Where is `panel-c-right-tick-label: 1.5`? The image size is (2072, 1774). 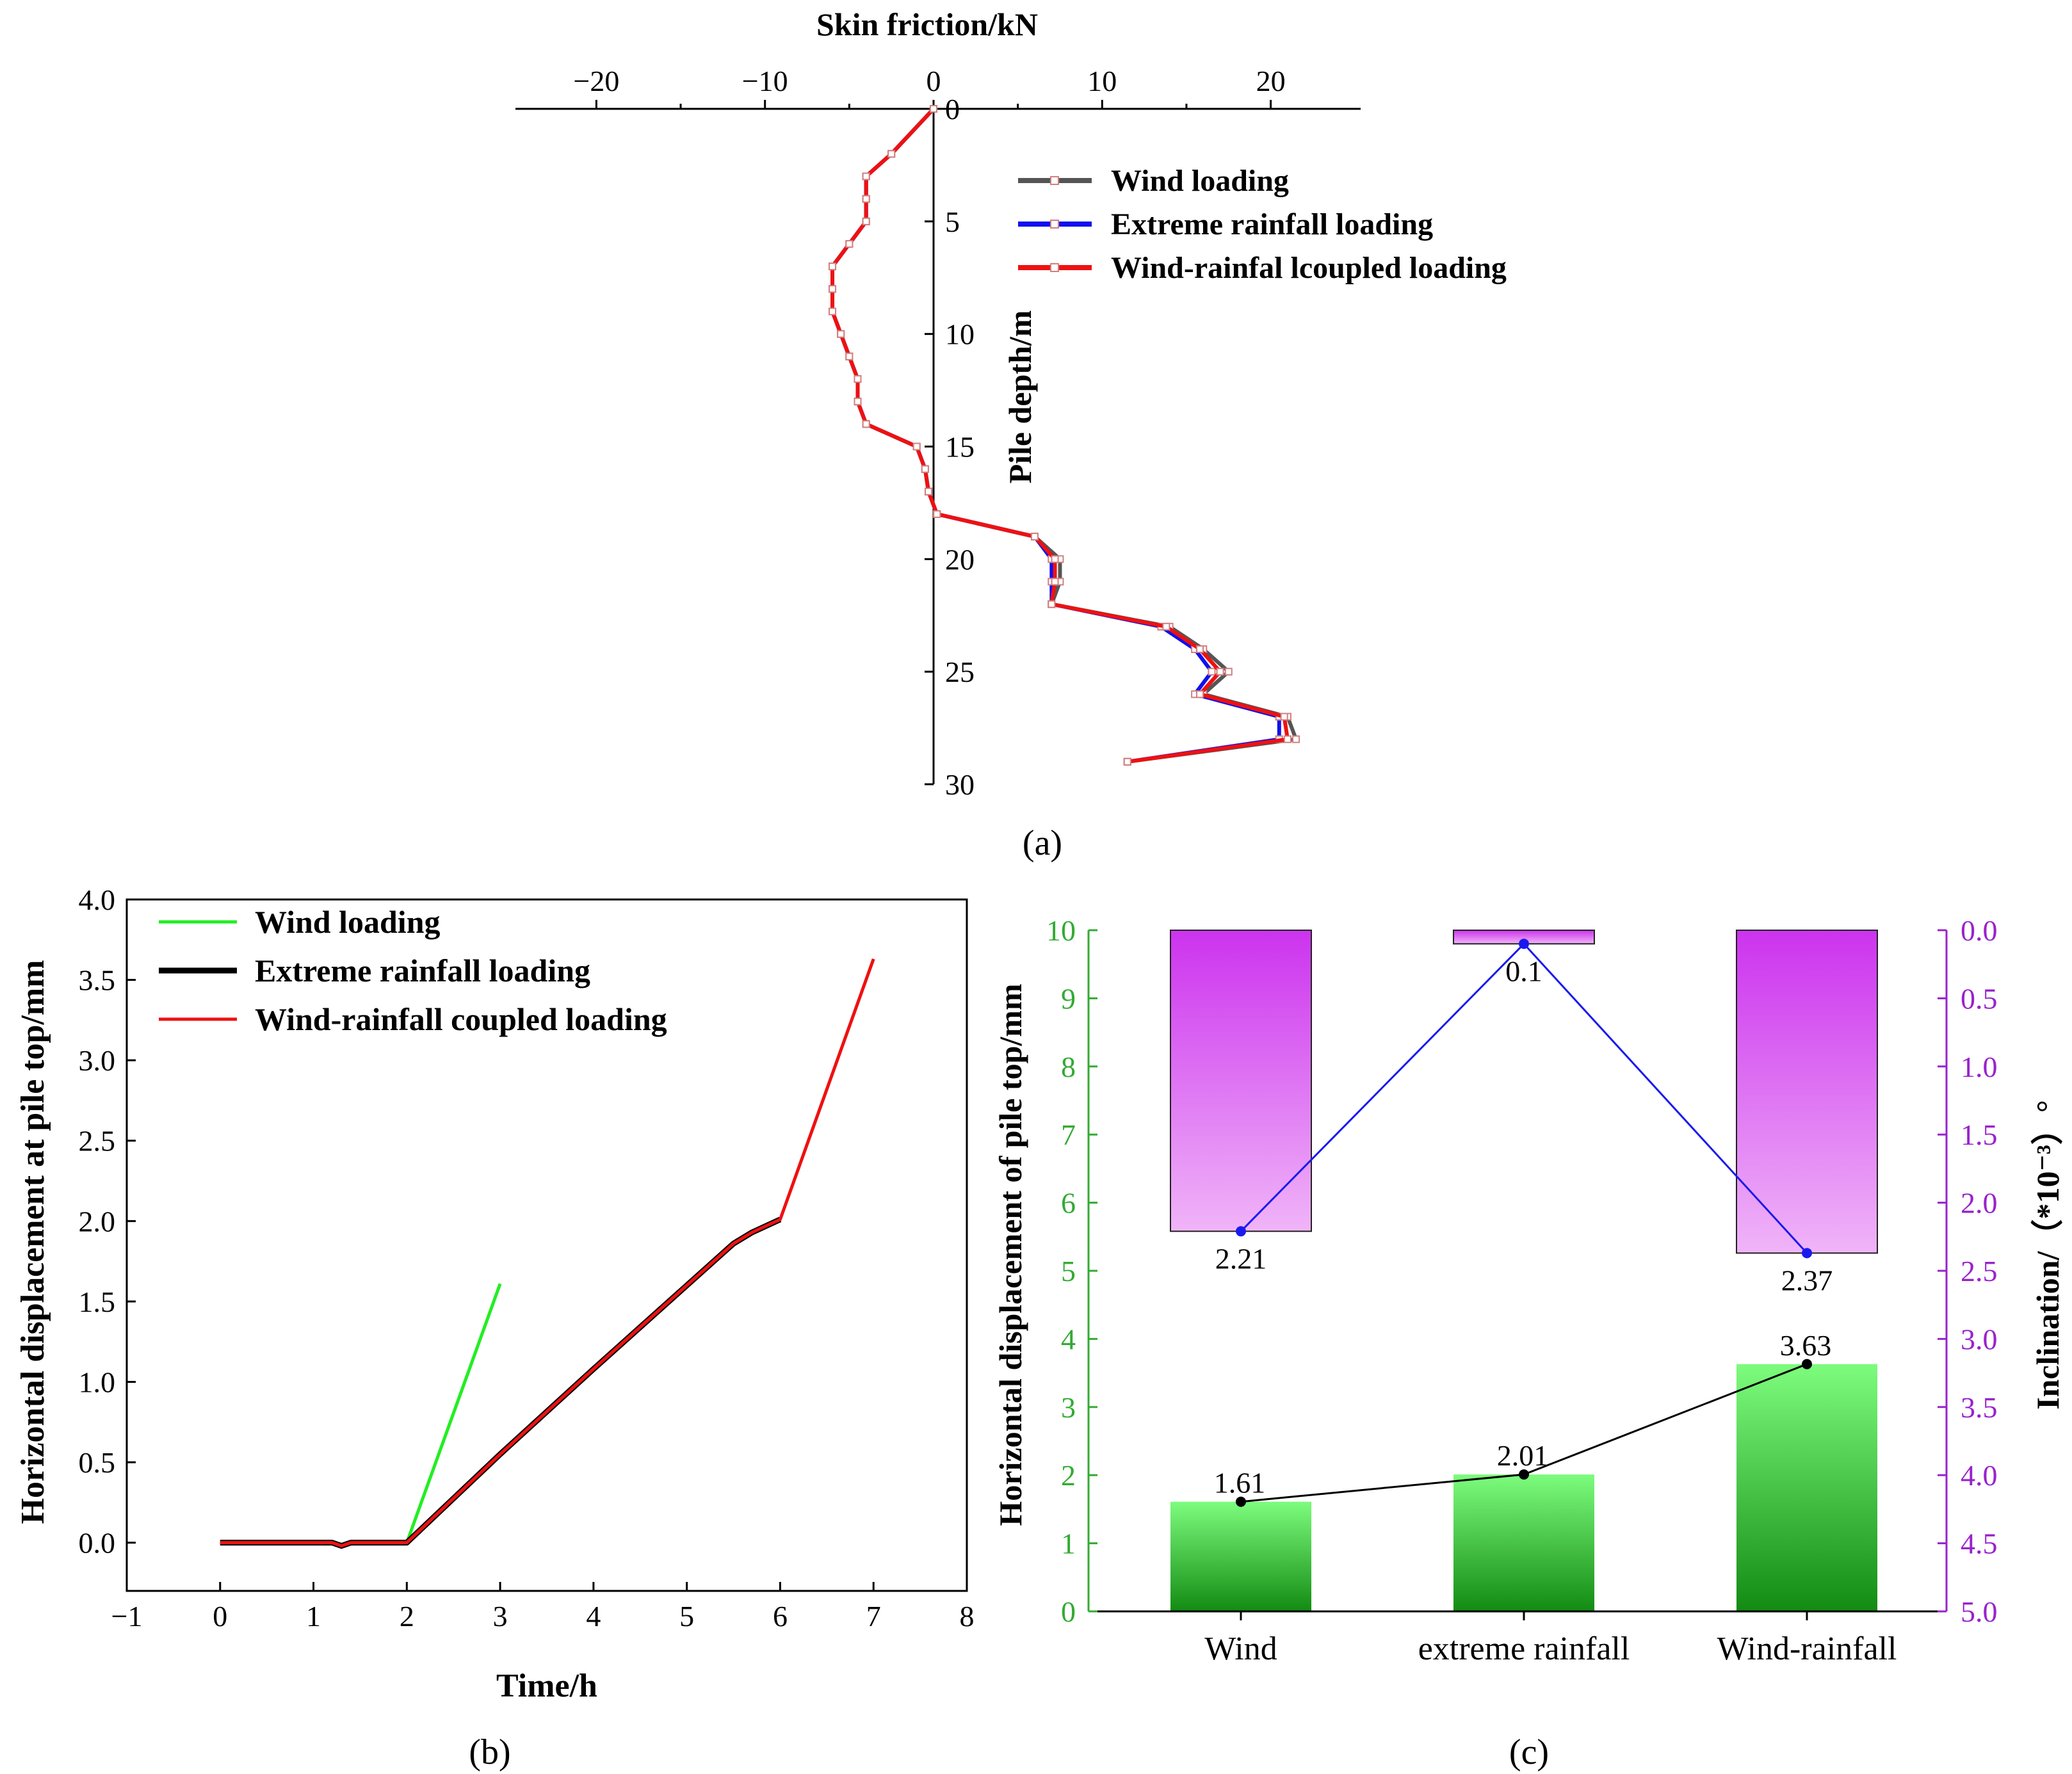 panel-c-right-tick-label: 1.5 is located at coordinates (1980, 1135).